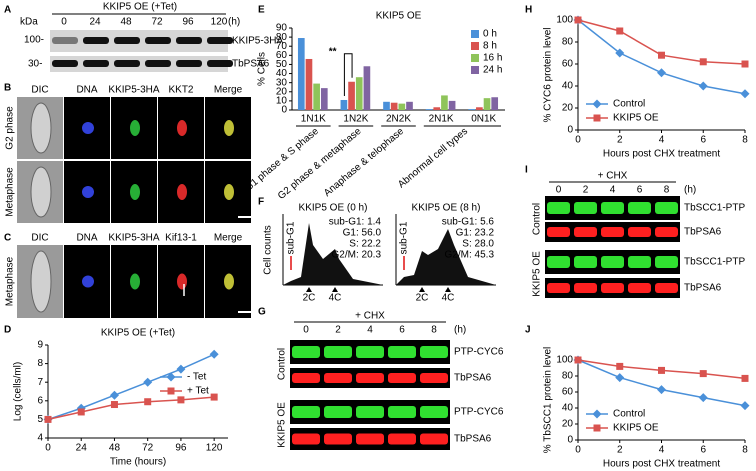  Describe the element at coordinates (138, 333) in the screenshot. I see `chart-title: KKIP5 OE (+Tet)` at that location.